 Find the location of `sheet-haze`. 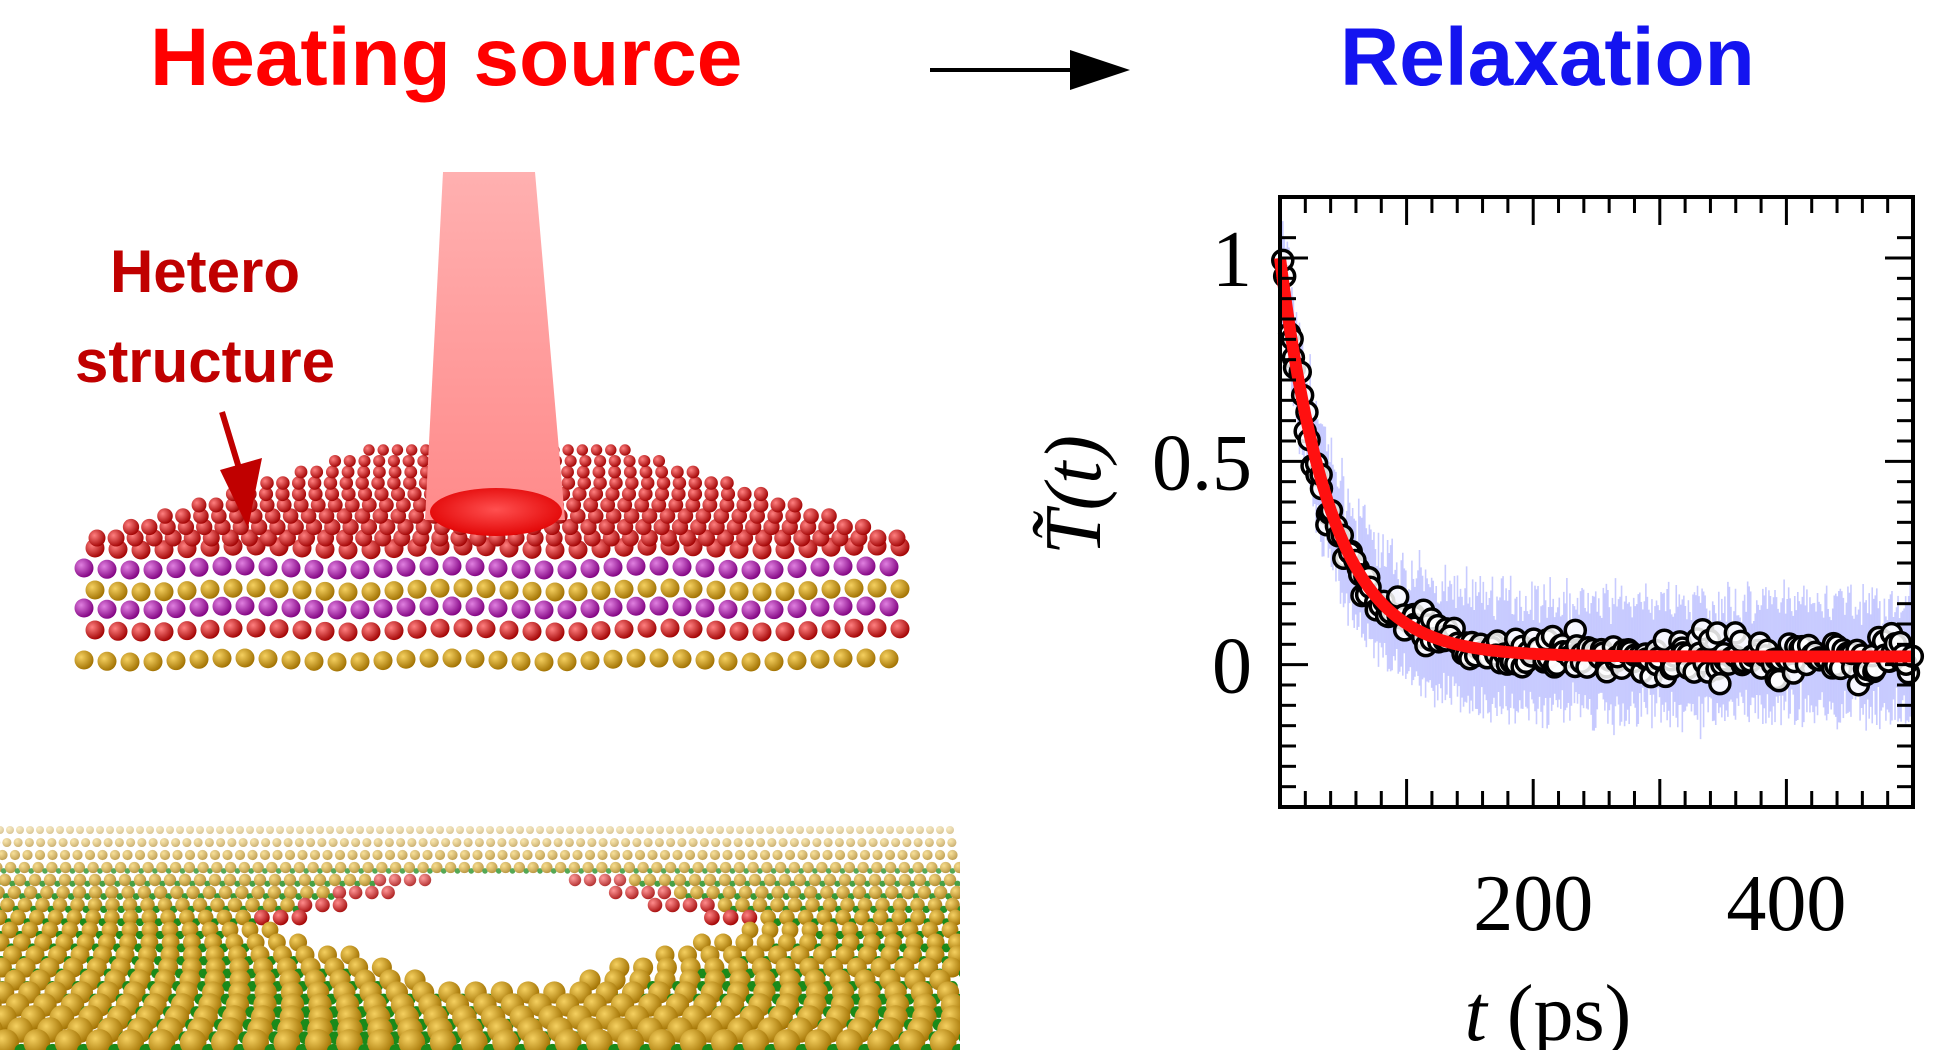

sheet-haze is located at coordinates (480, 860).